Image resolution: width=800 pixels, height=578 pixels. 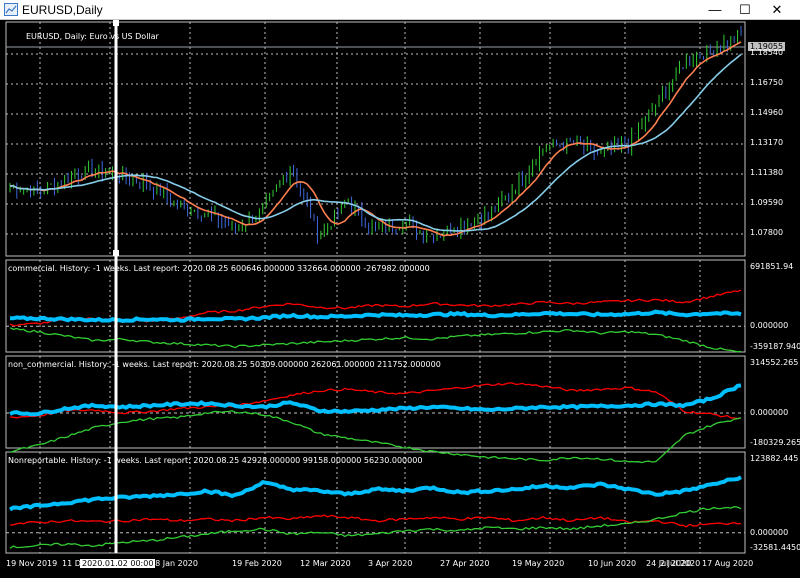 I want to click on time-tick-label: 24 Jul 2020, so click(x=669, y=563).